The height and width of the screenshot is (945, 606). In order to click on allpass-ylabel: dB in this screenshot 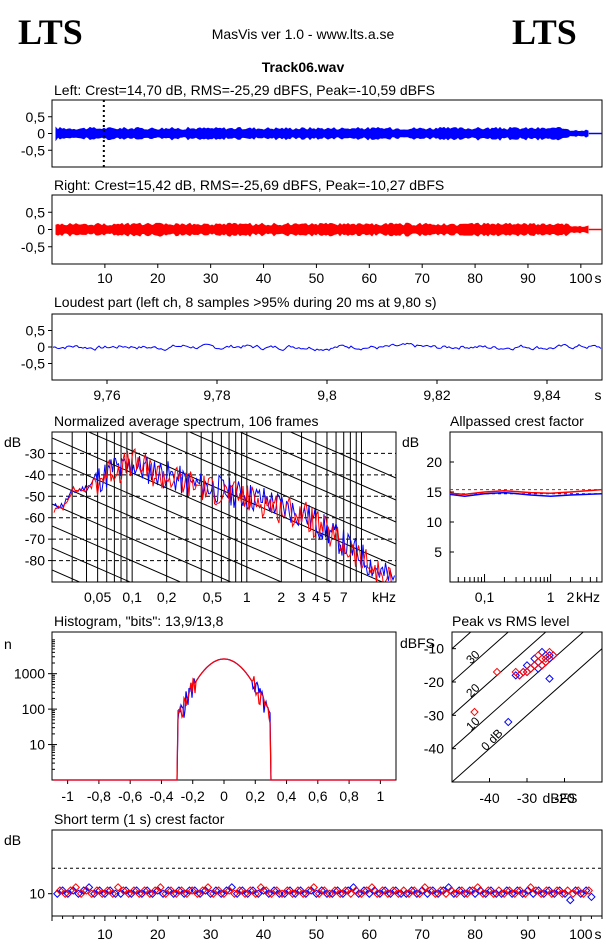, I will do `click(410, 442)`.